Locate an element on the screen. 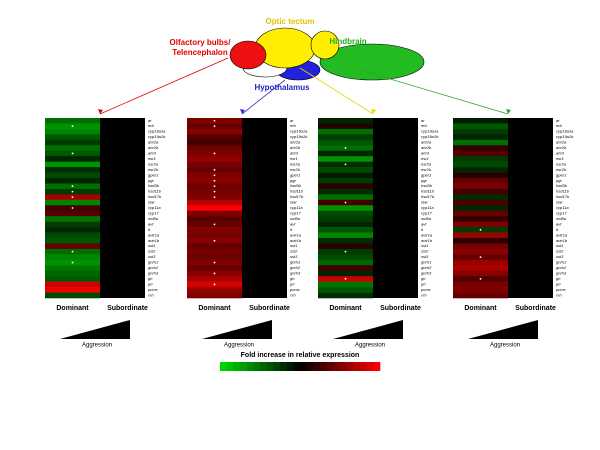 This screenshot has height=450, width=600. region-label: Hindbrain is located at coordinates (347, 41).